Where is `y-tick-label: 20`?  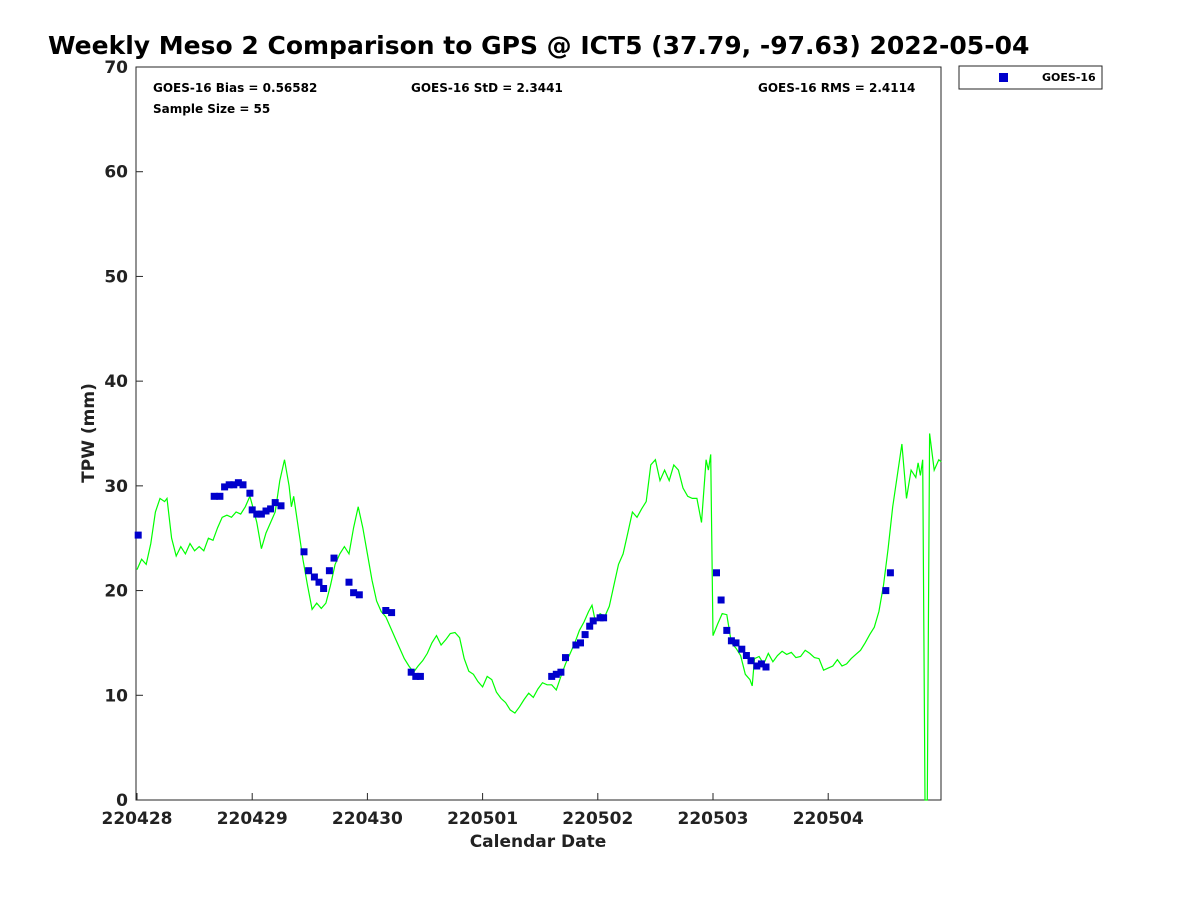
y-tick-label: 20 is located at coordinates (116, 592).